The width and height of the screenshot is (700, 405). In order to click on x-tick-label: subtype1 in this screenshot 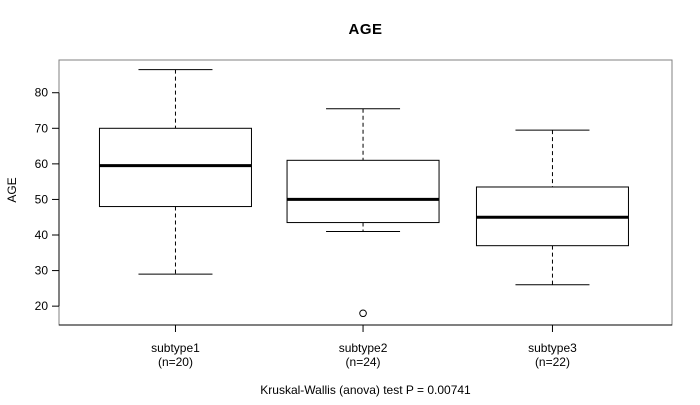, I will do `click(175, 348)`.